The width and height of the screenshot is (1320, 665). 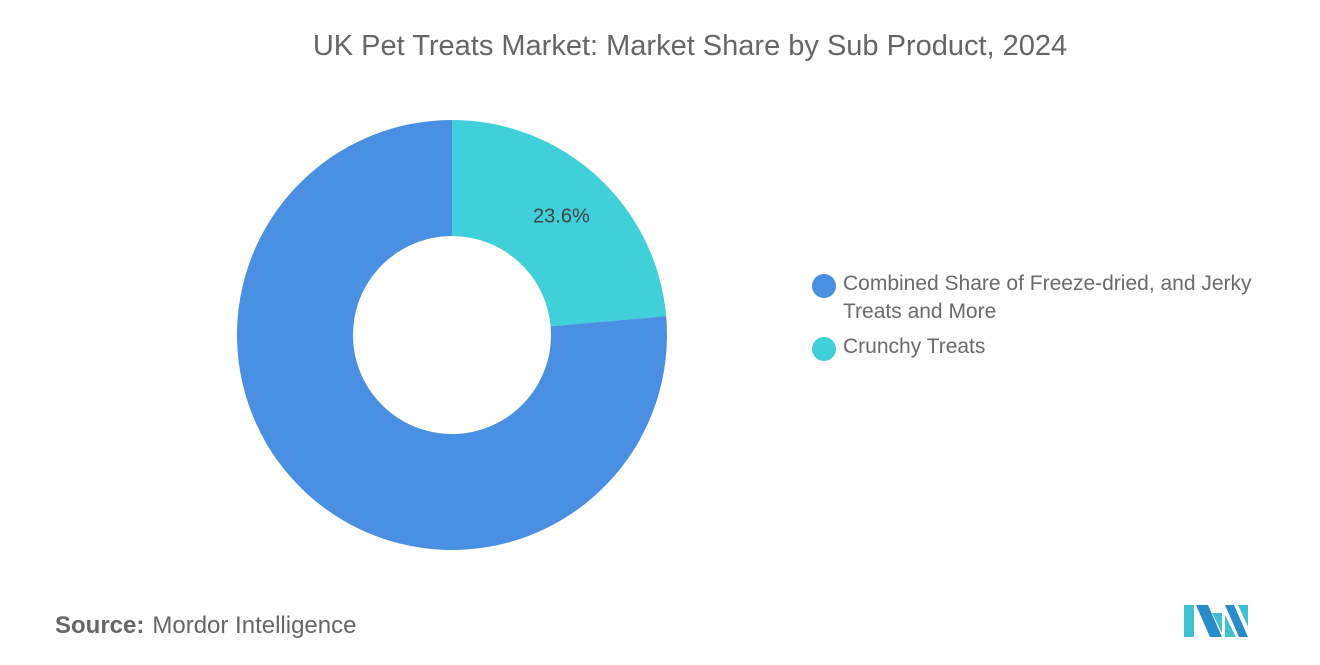 I want to click on legend-item-crunchy: Crunchy Treats, so click(x=1057, y=347).